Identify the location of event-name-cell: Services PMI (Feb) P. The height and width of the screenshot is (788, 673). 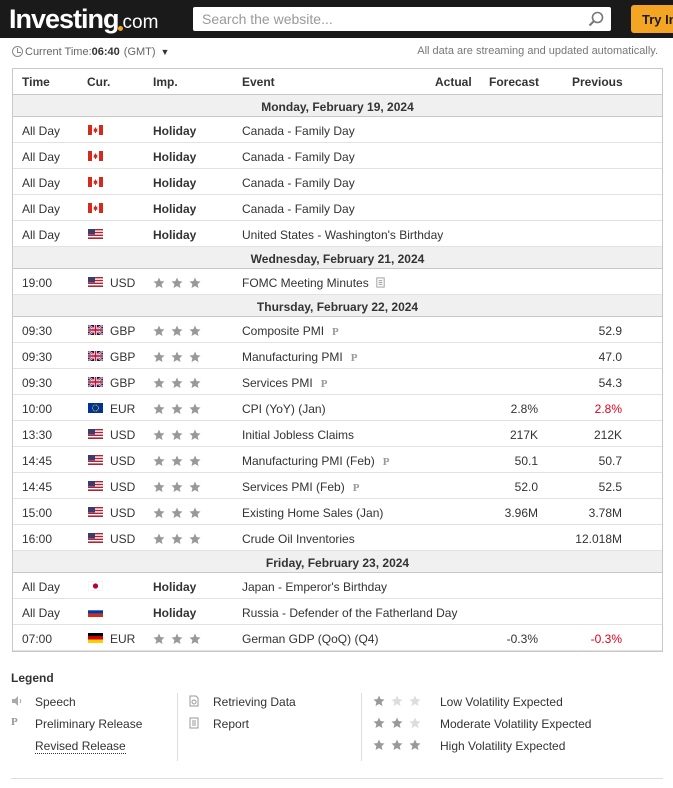
(300, 487).